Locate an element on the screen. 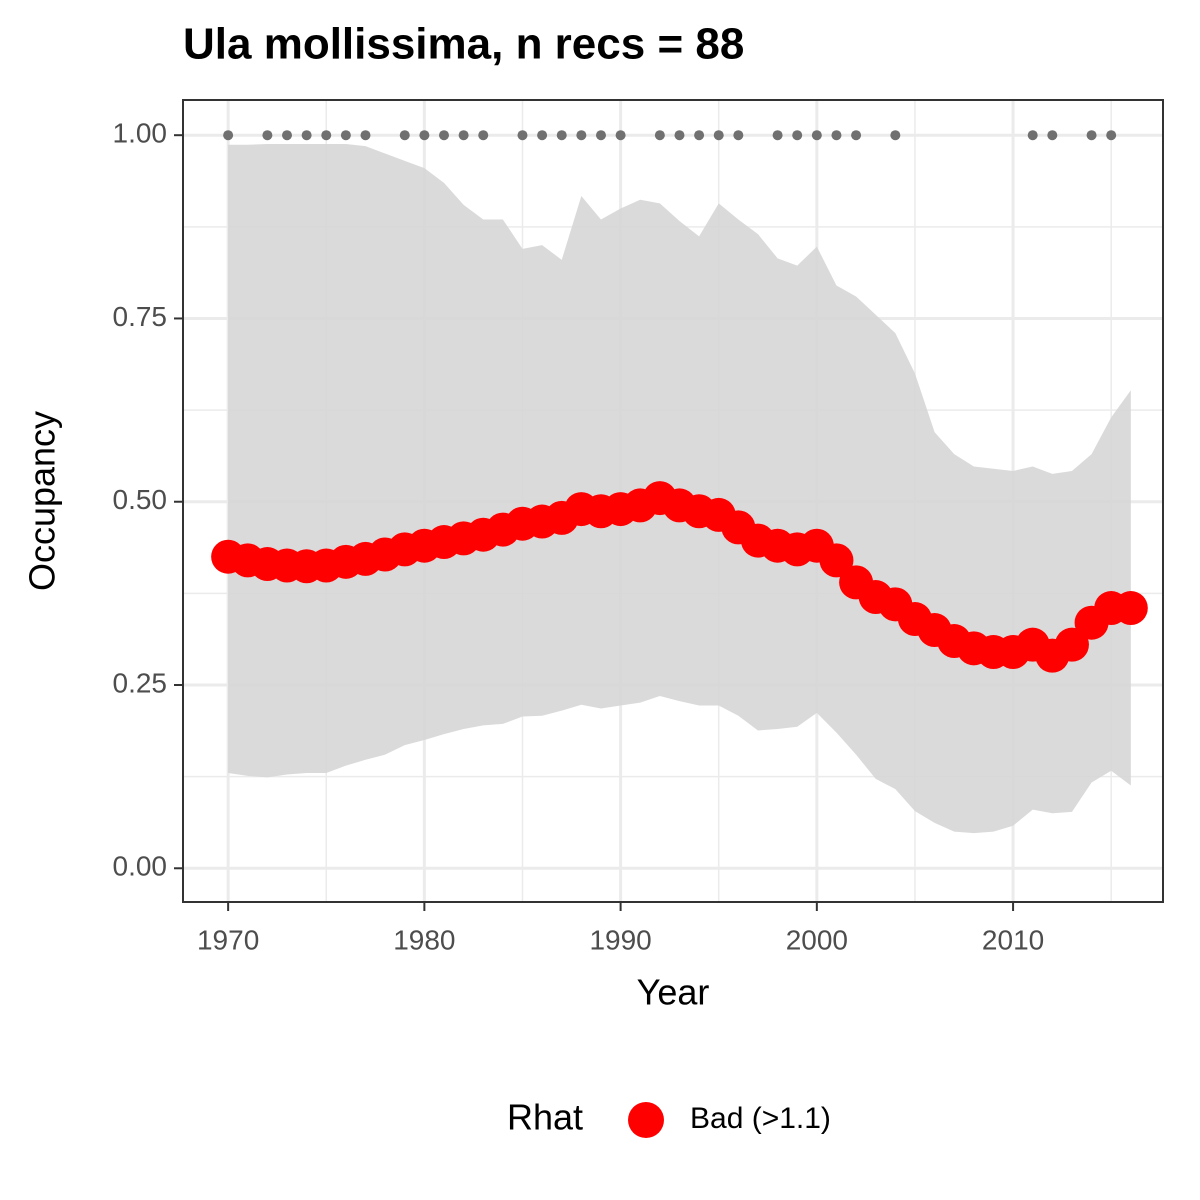  y-tick-label: 0.50 is located at coordinates (140, 499).